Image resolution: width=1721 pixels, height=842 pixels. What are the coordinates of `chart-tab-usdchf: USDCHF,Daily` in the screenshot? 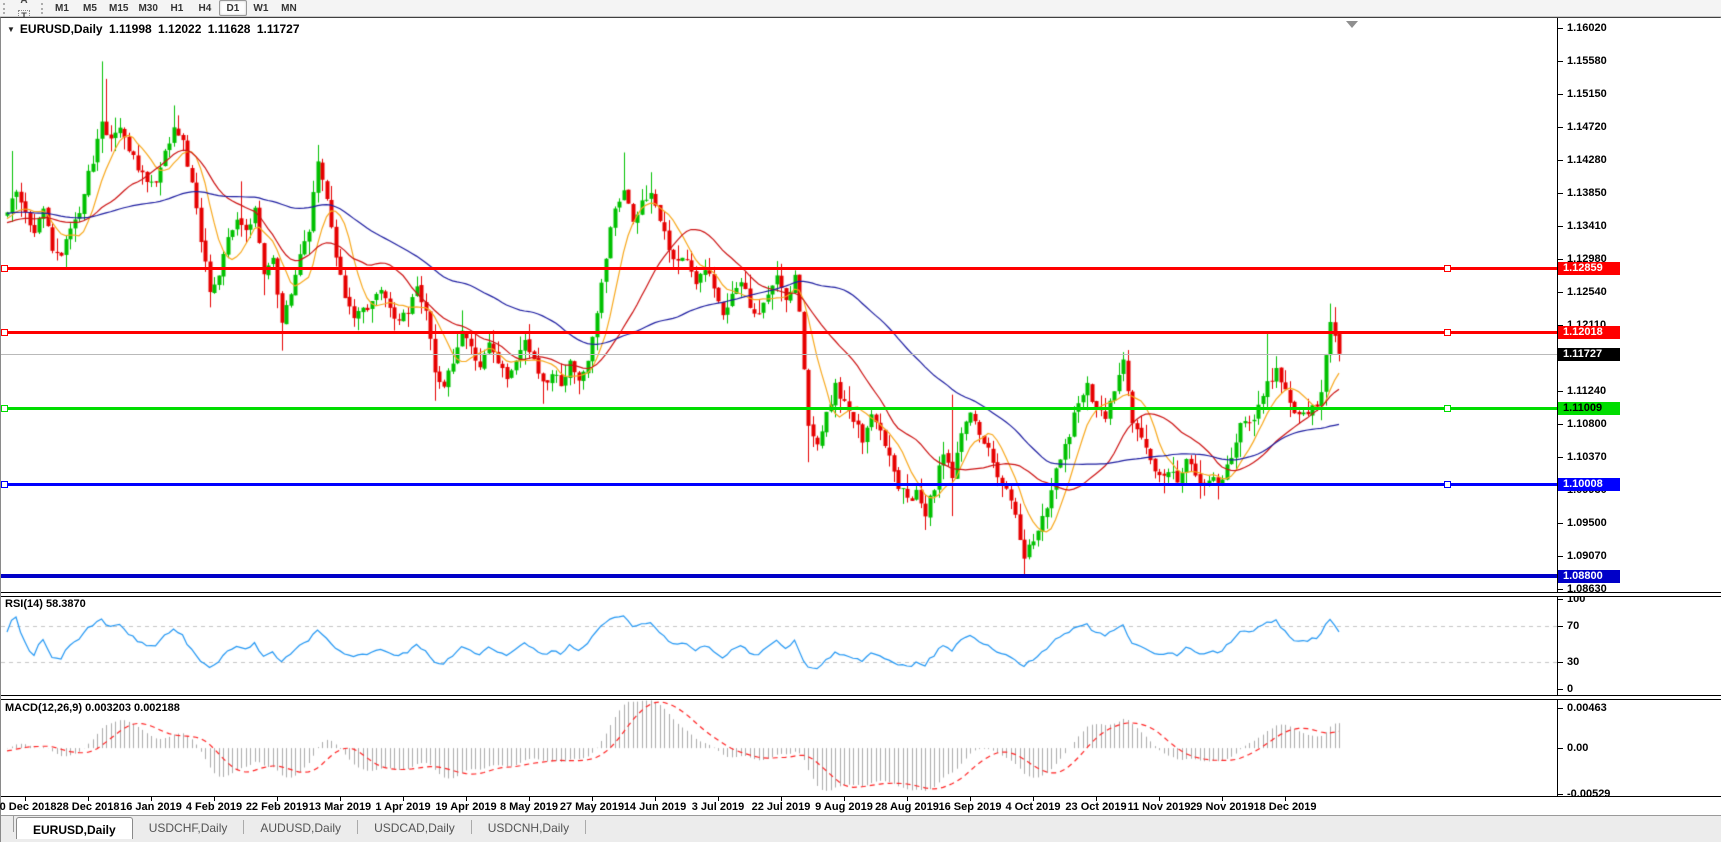 It's located at (188, 827).